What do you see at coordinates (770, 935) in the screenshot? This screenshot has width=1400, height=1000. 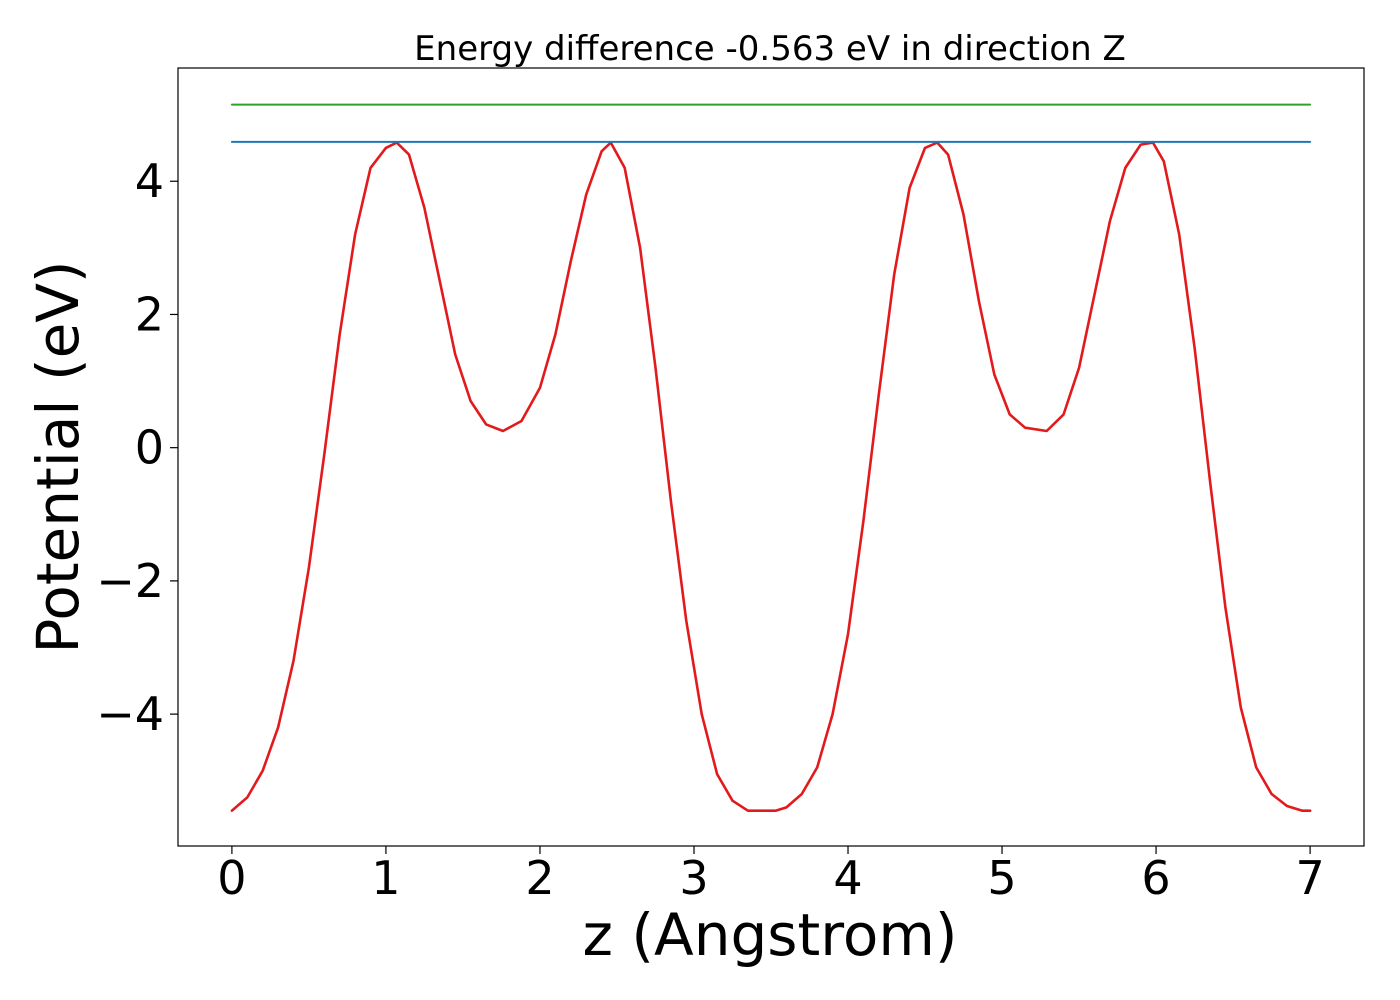 I see `x-axis-label: z (Angstrom)` at bounding box center [770, 935].